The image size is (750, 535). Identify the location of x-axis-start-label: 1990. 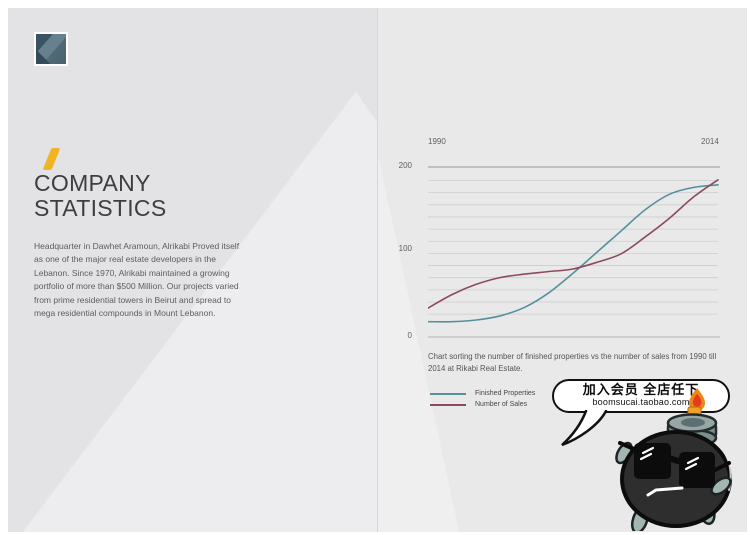
(437, 141).